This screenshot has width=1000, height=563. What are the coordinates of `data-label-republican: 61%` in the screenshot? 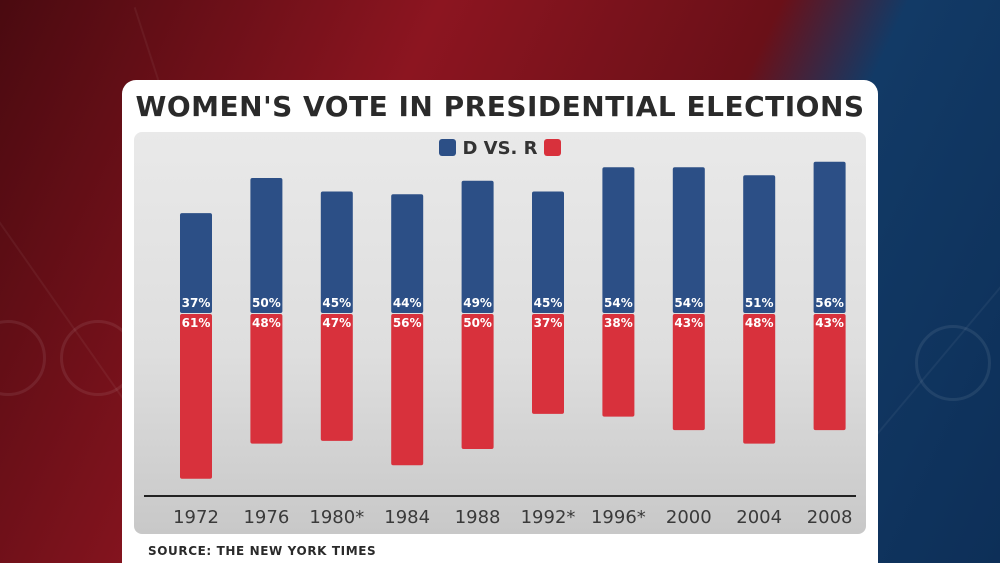 It's located at (196, 323).